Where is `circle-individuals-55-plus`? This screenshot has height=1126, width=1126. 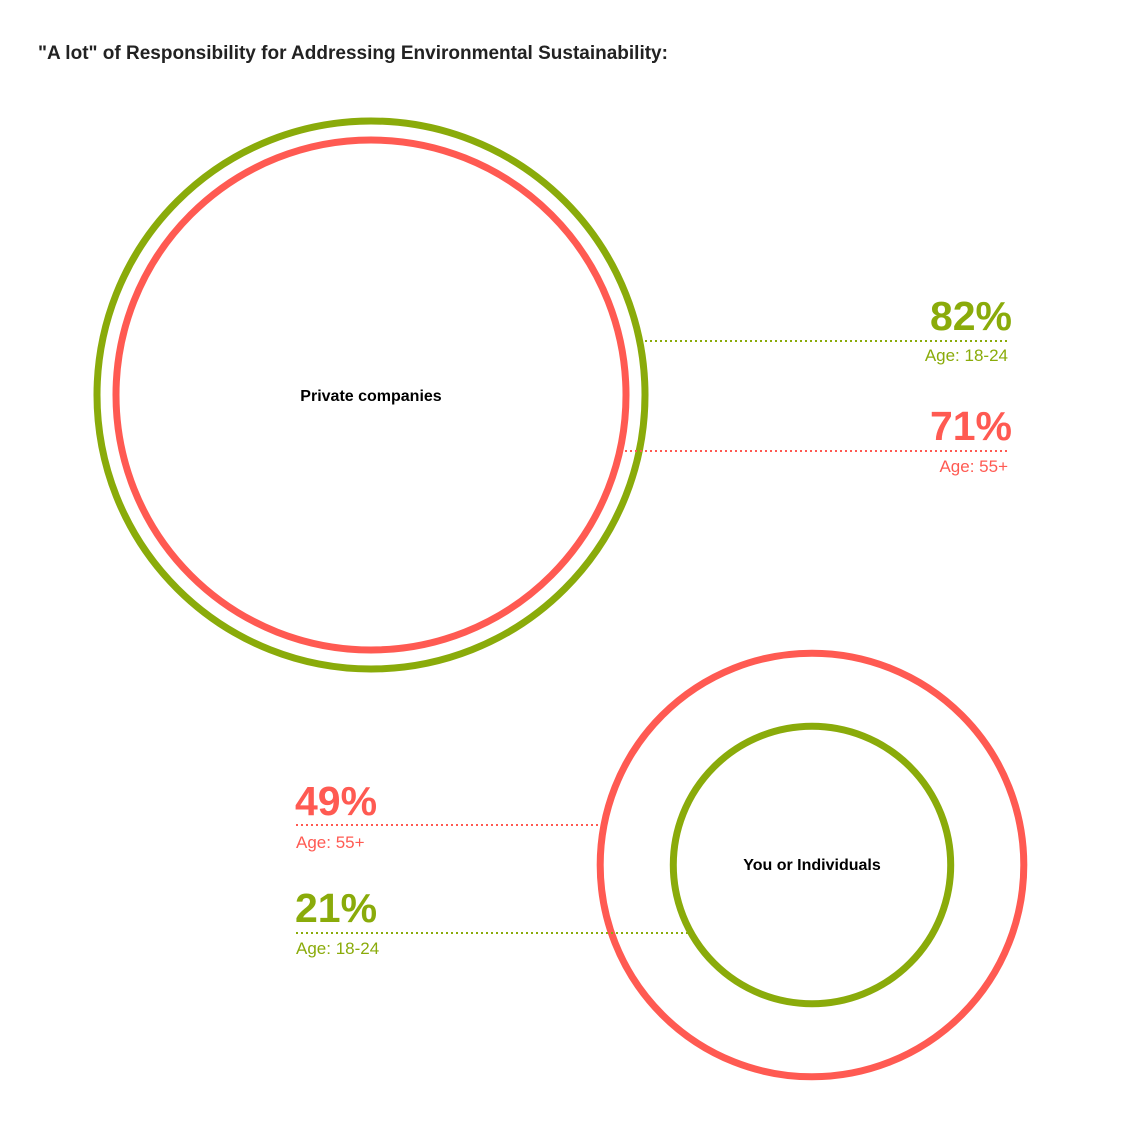
circle-individuals-55-plus is located at coordinates (812, 865).